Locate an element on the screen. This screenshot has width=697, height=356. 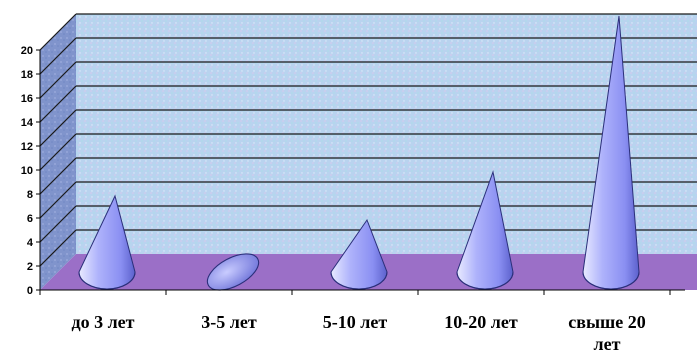
y-tick-label: 8 is located at coordinates (30, 195).